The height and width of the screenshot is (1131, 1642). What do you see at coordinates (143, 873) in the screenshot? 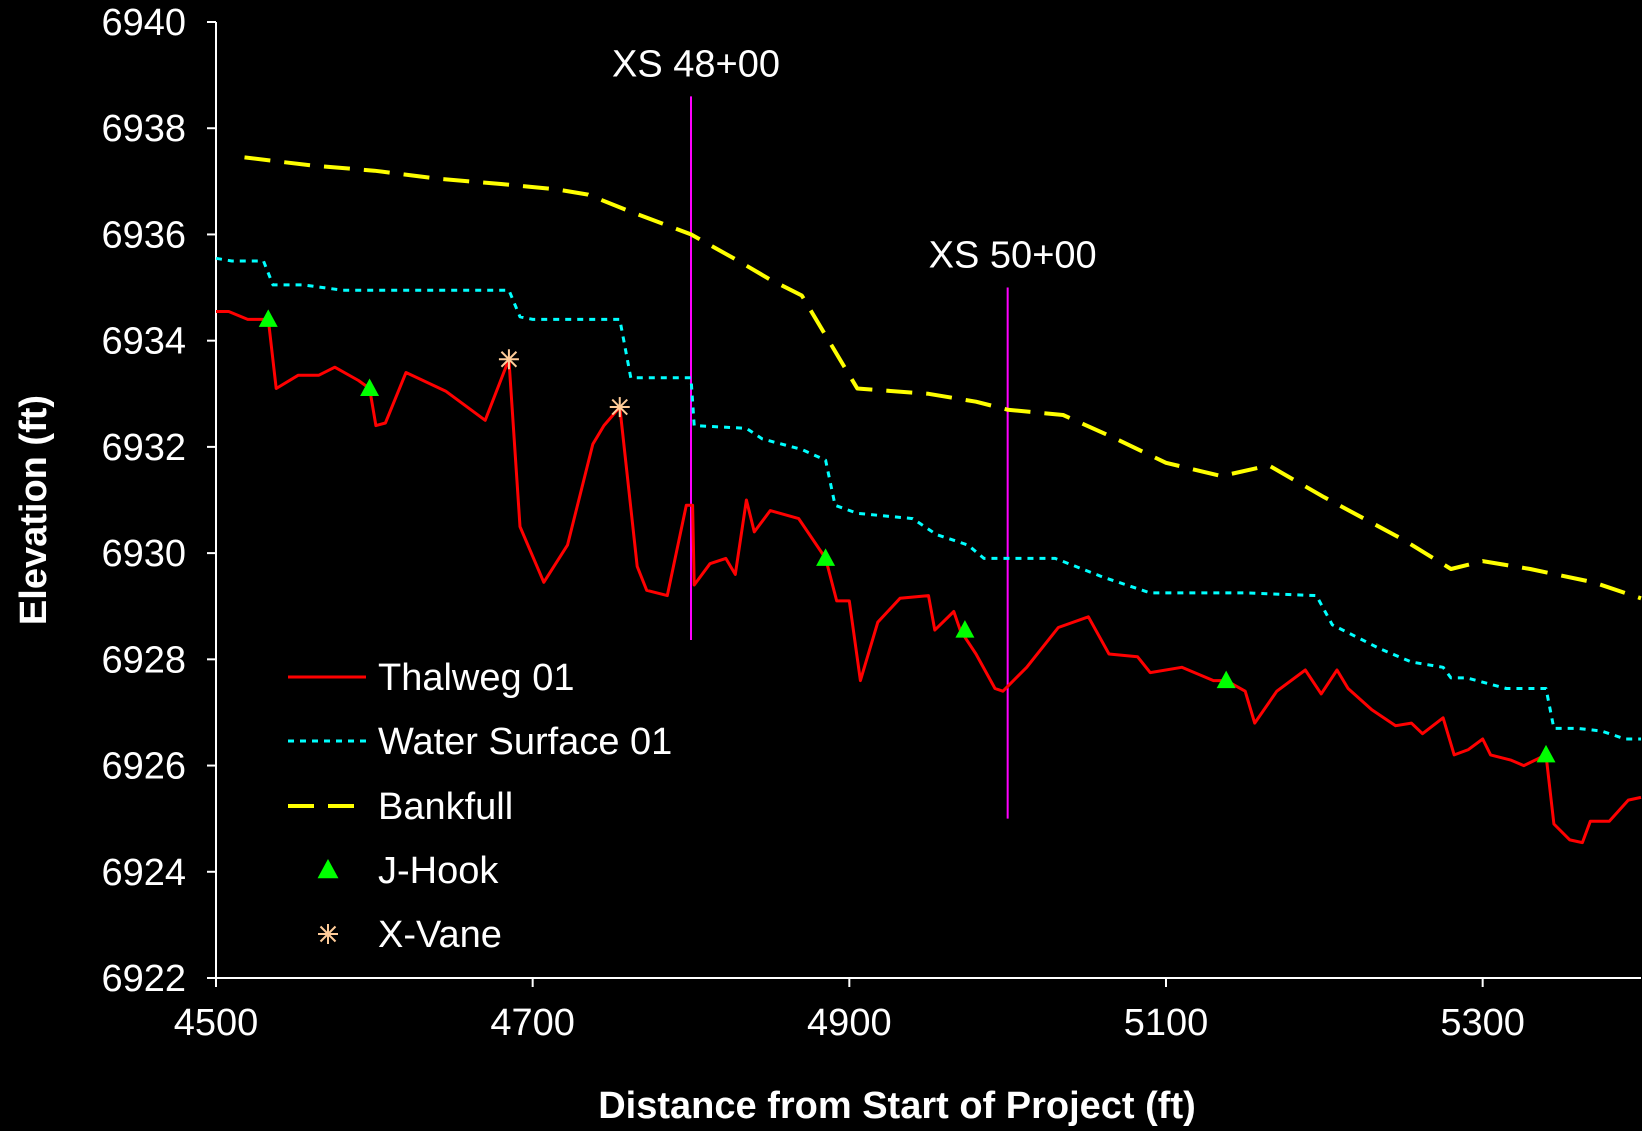
I see `y-tick-label: 6924` at bounding box center [143, 873].